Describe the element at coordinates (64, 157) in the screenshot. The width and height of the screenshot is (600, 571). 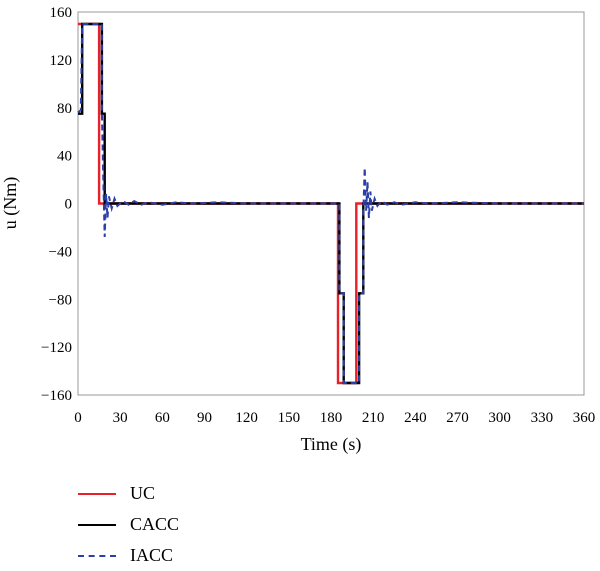
I see `y-tick-label: 40` at that location.